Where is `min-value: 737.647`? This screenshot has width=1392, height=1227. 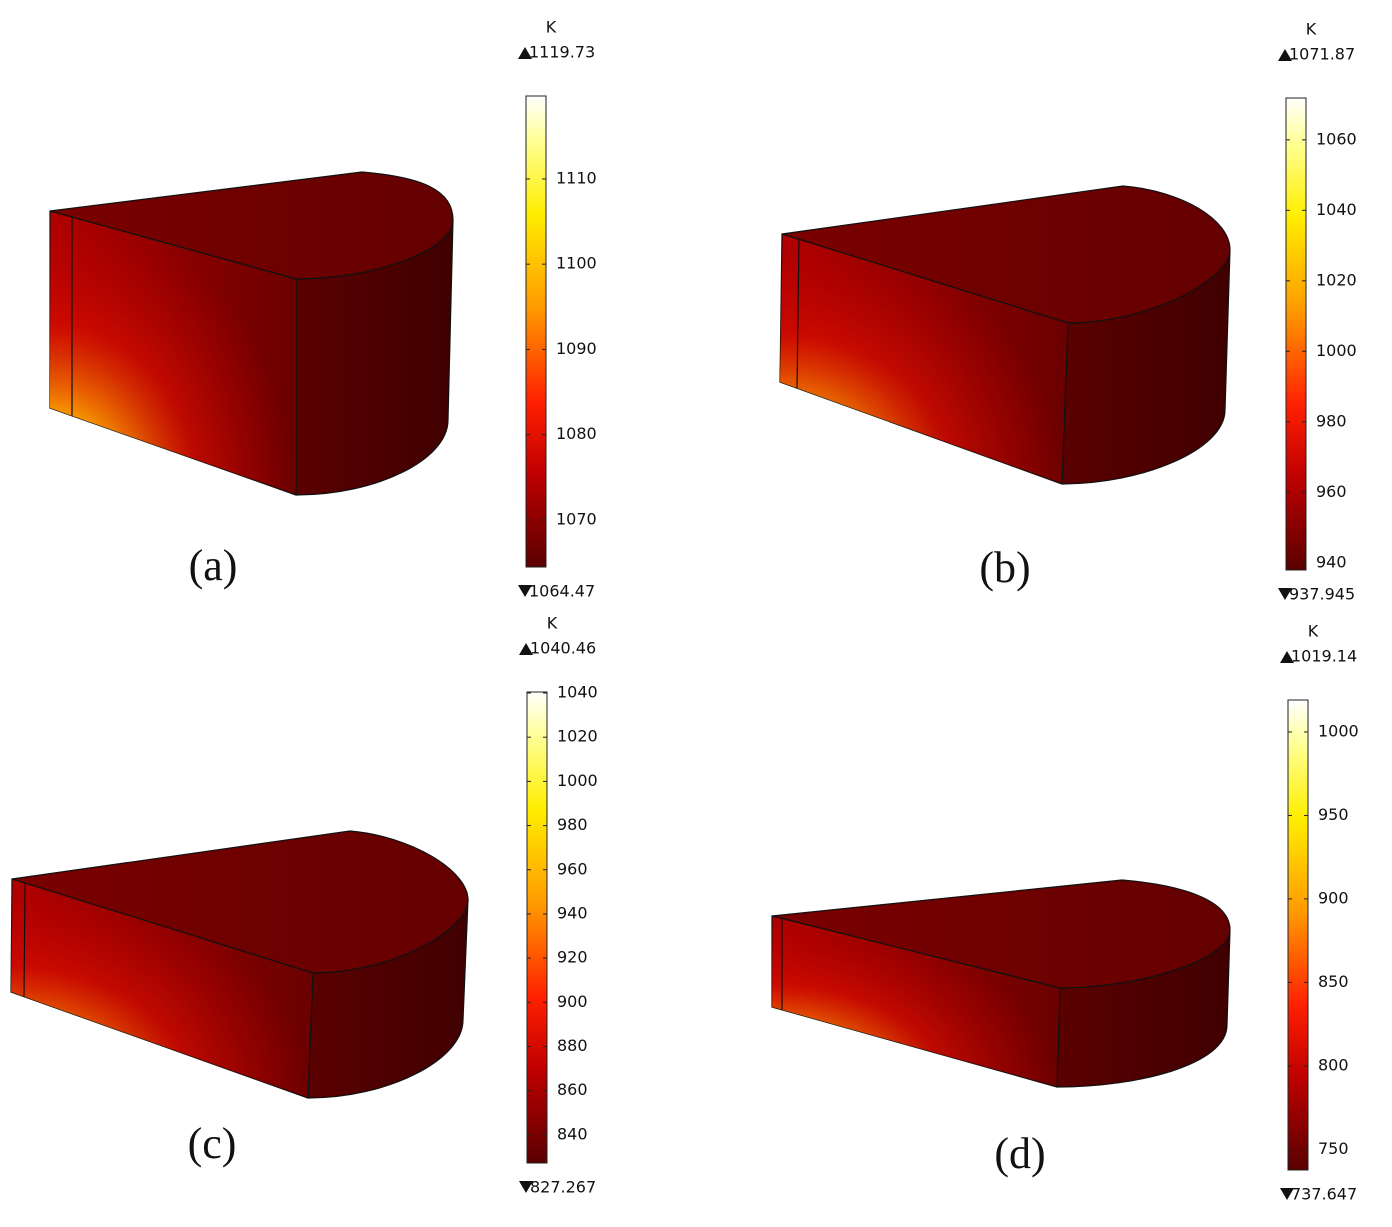
min-value: 737.647 is located at coordinates (1324, 1194).